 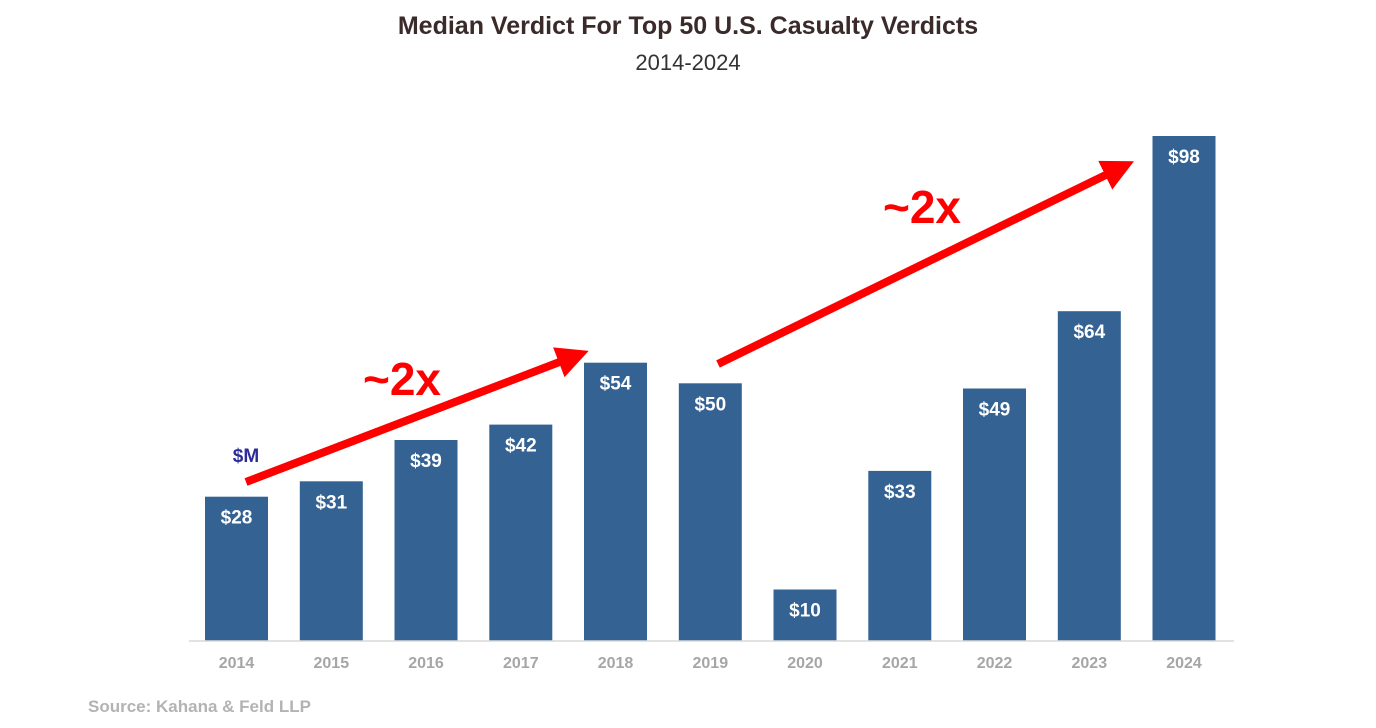 What do you see at coordinates (426, 461) in the screenshot?
I see `bar-value-label: $39` at bounding box center [426, 461].